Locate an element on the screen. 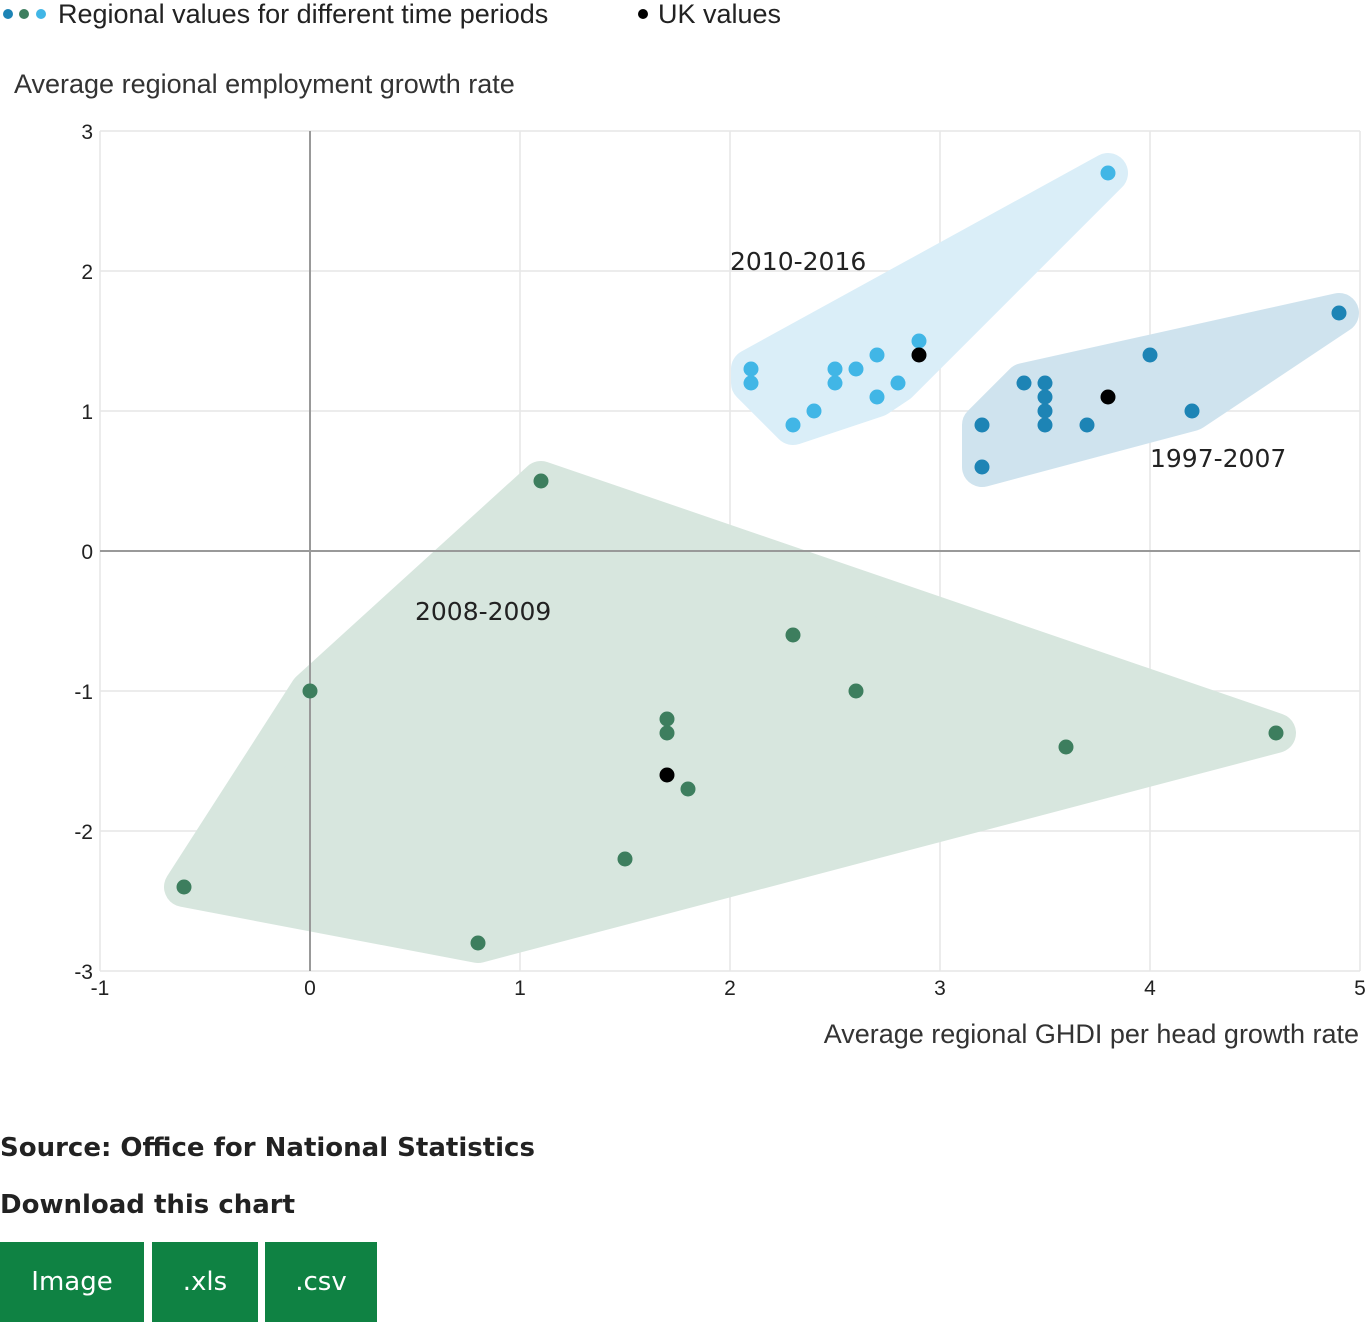 This screenshot has width=1367, height=1322. y-axis-title: Average regional employment growth rate is located at coordinates (264, 84).